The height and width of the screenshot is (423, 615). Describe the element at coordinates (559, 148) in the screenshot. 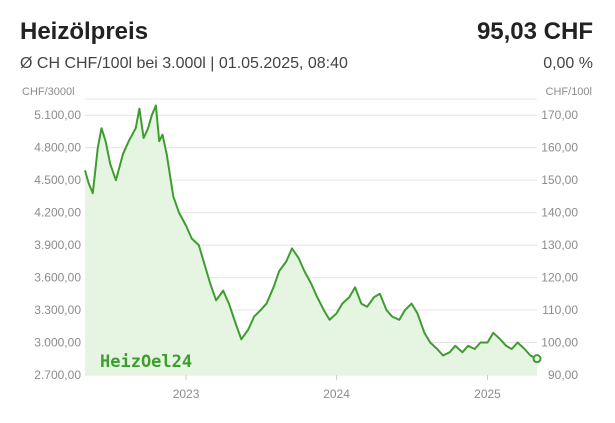

I see `right-tick-label: 160,00` at that location.